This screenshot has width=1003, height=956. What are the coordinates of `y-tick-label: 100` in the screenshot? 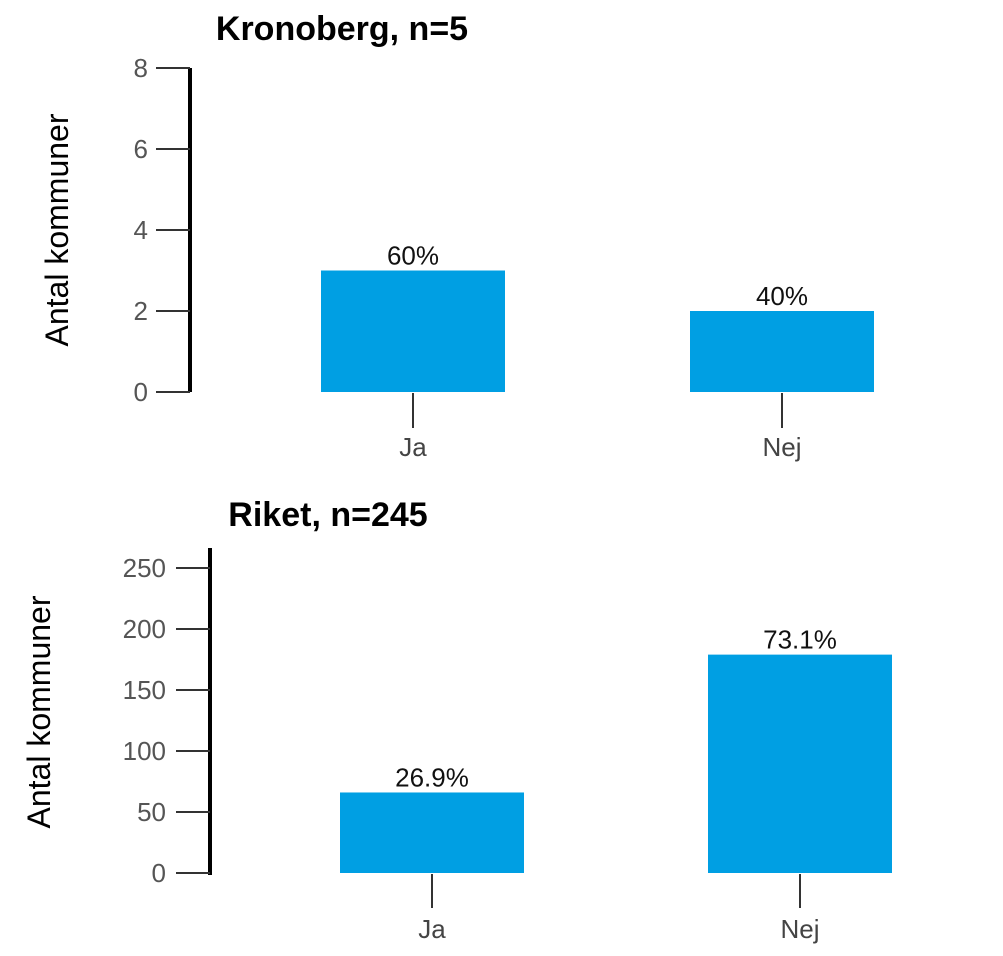 It's located at (144, 751).